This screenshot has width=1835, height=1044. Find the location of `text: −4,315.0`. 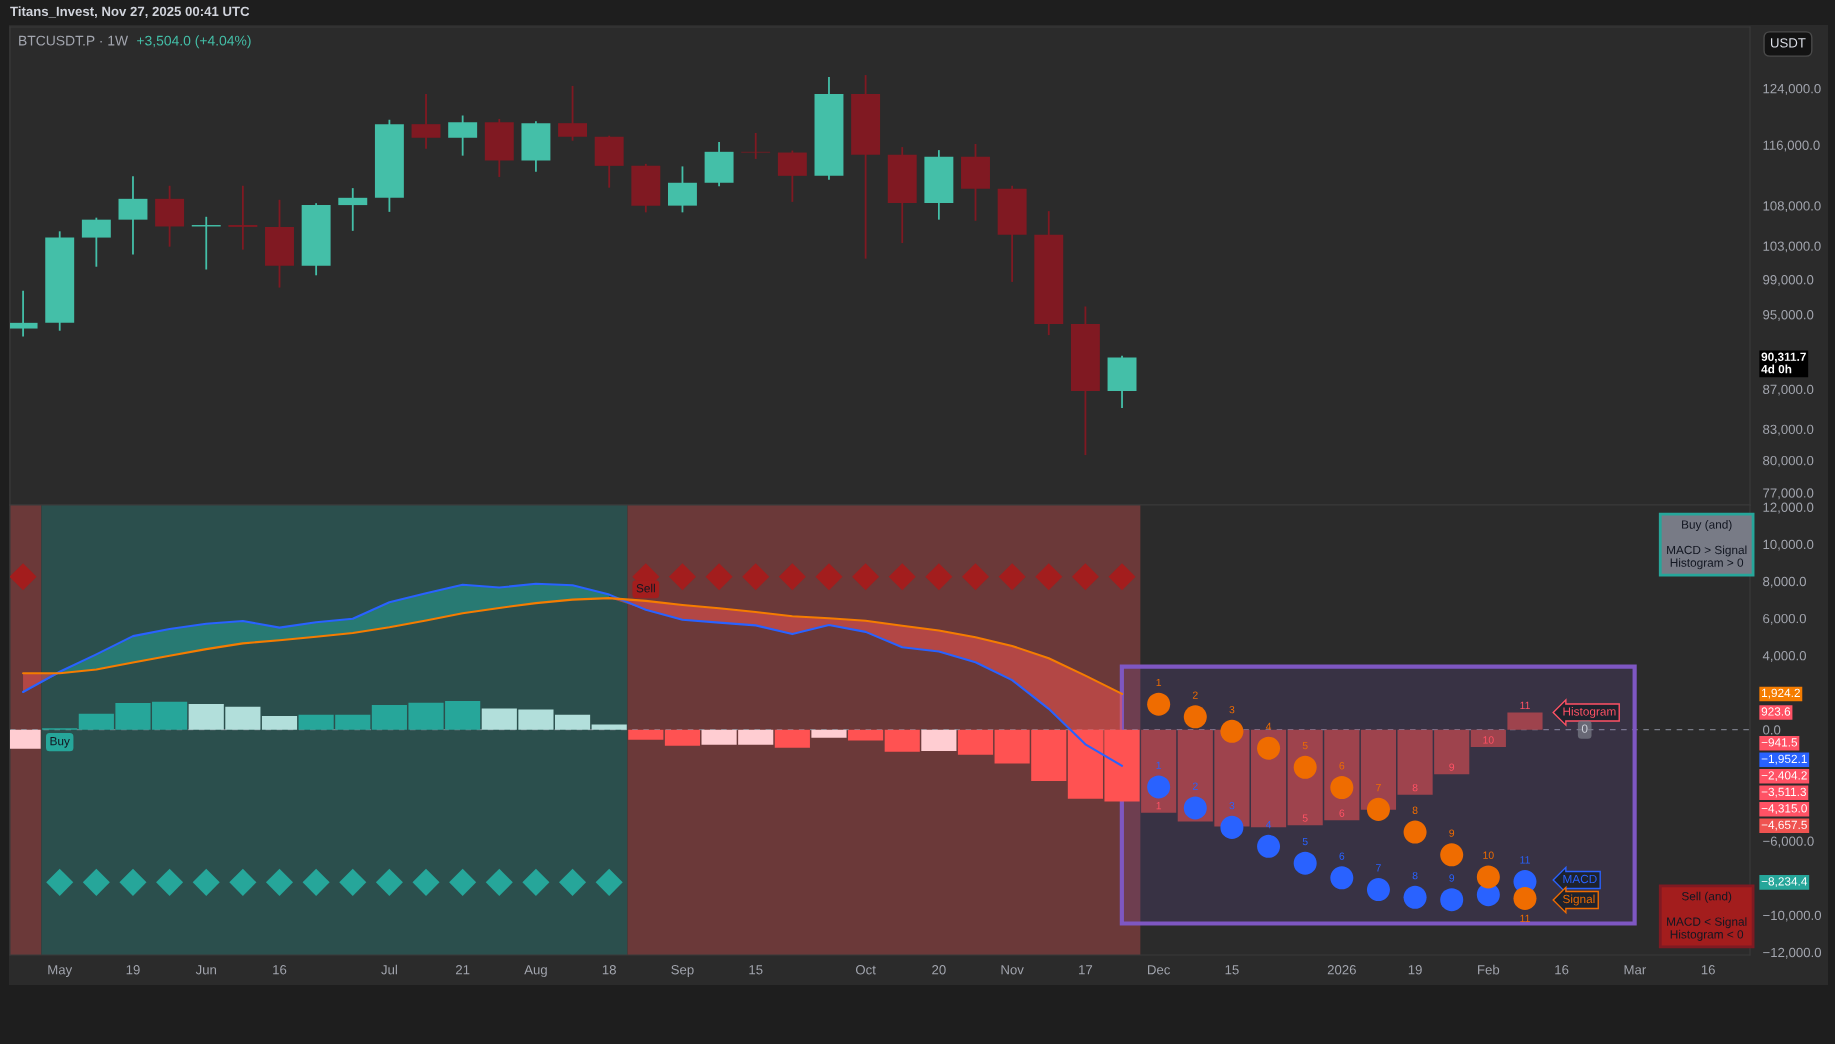

text: −4,315.0 is located at coordinates (1784, 809).